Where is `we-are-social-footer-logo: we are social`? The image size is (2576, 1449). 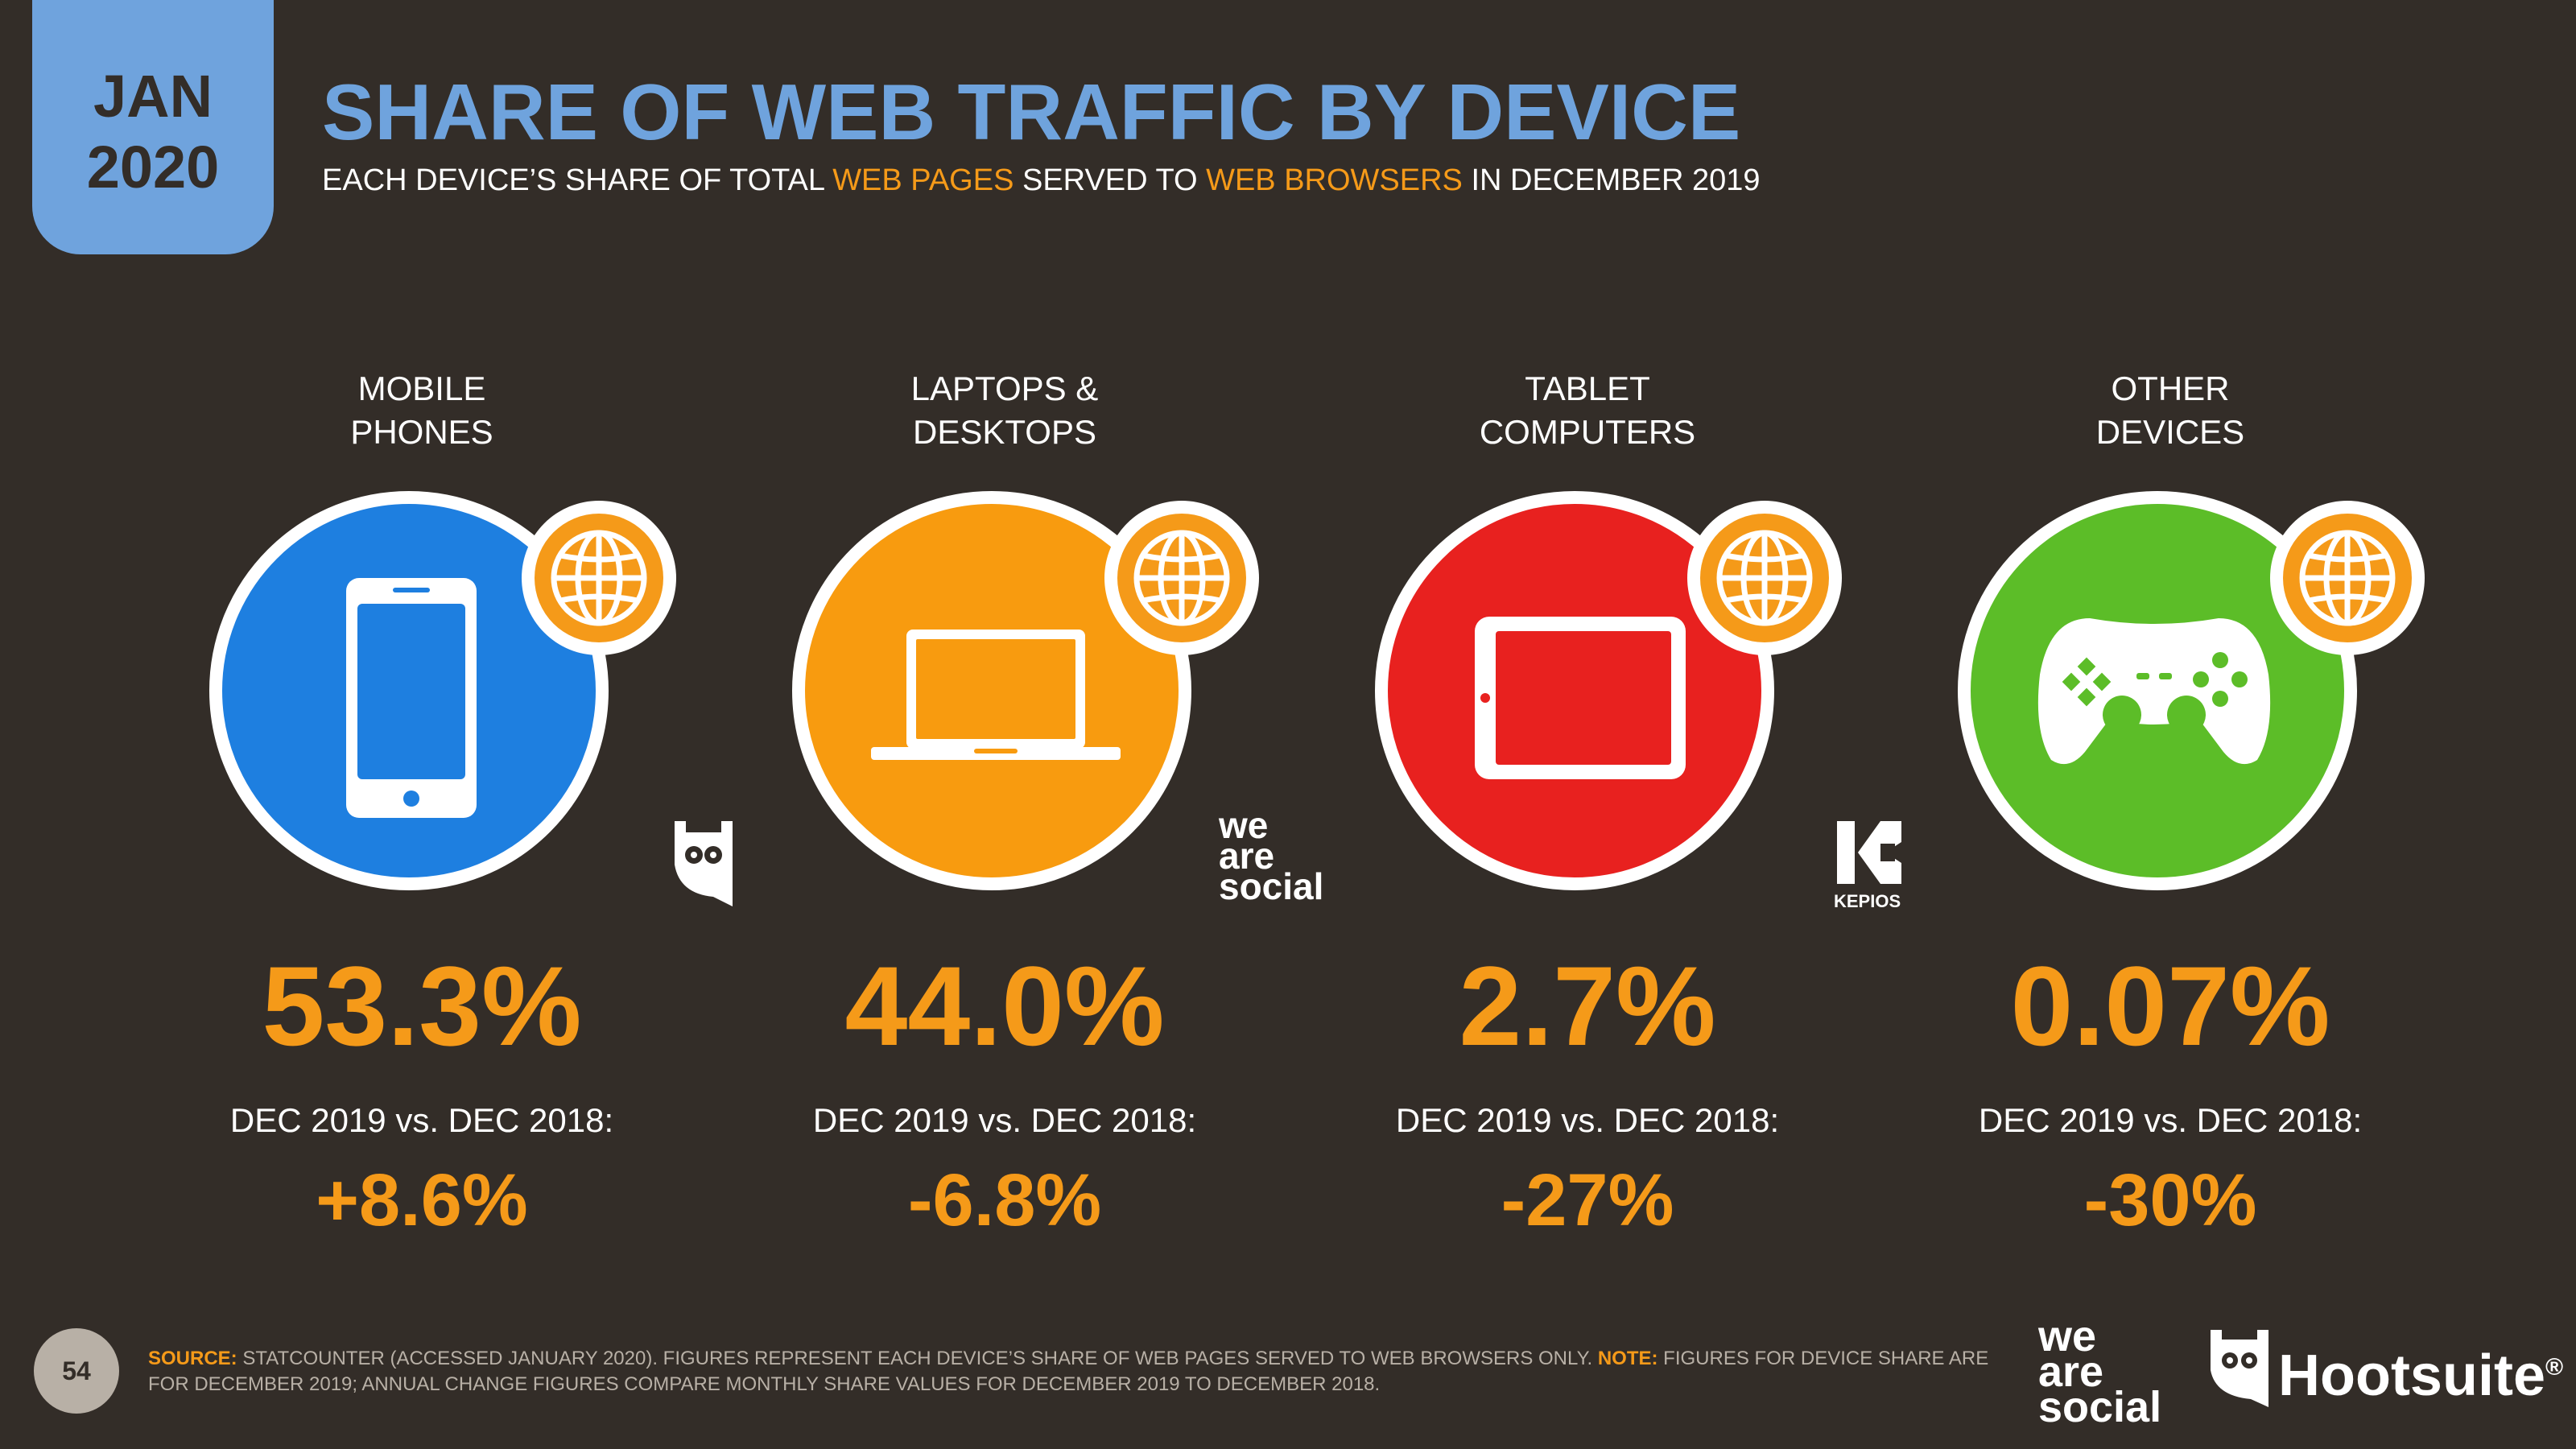 we-are-social-footer-logo: we are social is located at coordinates (2100, 1371).